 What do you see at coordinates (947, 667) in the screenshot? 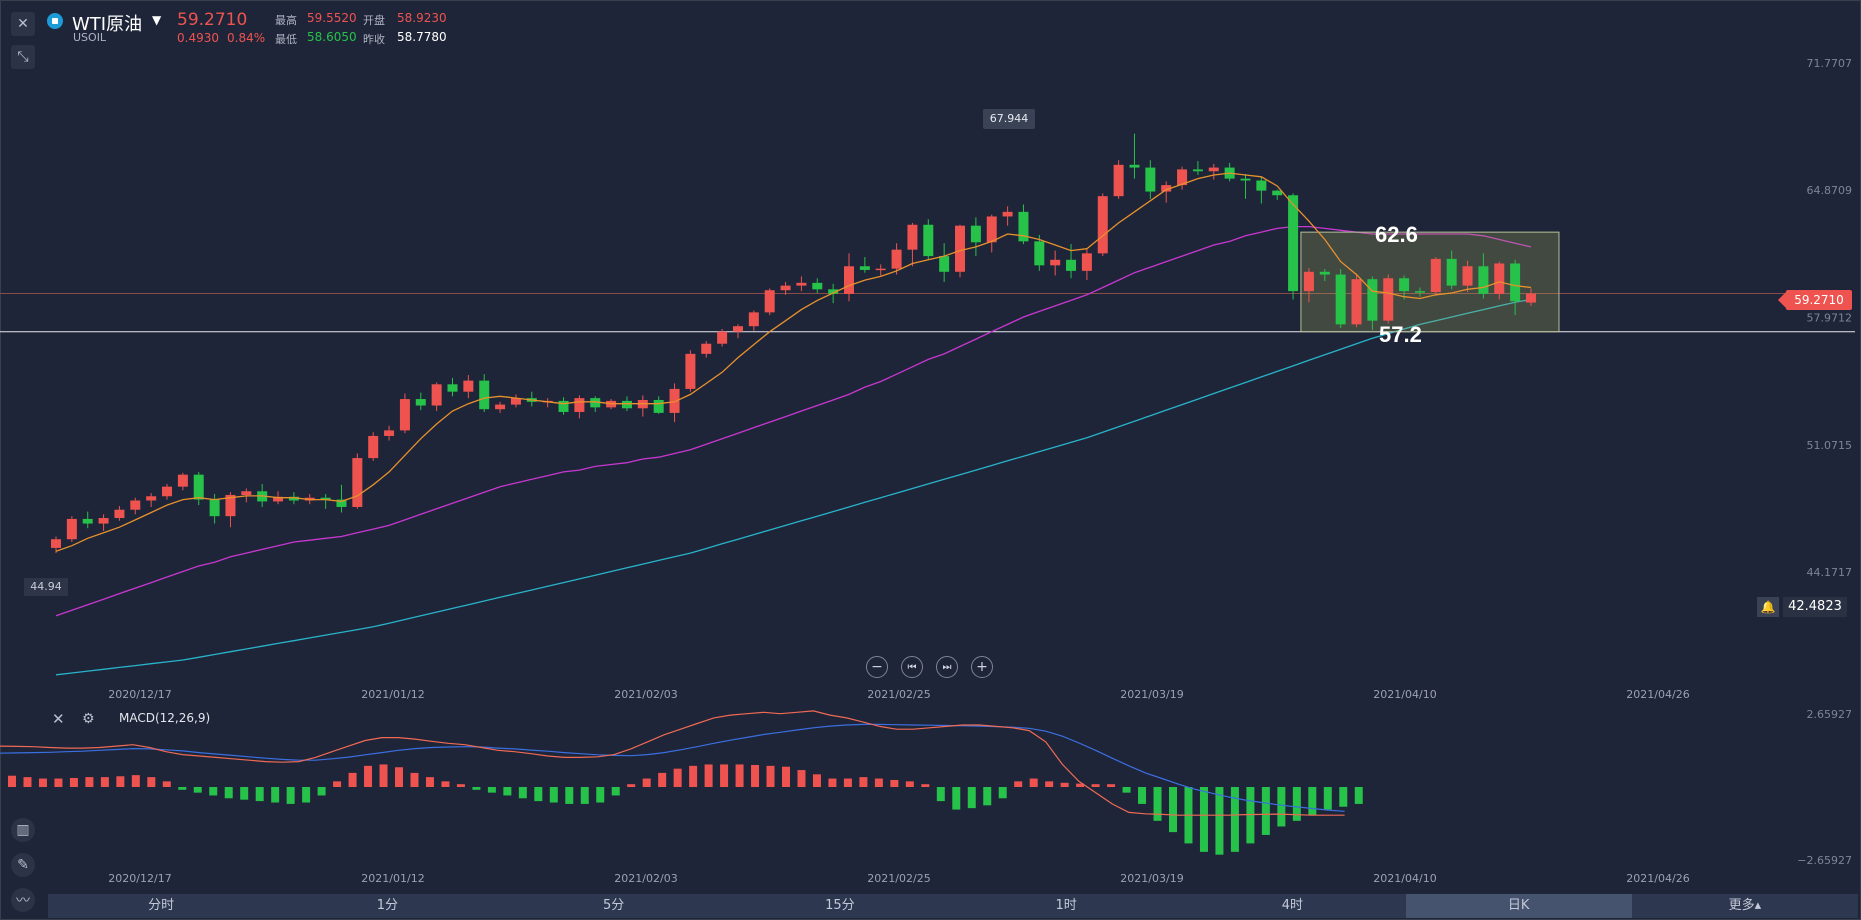
I see `scroll-last-button: ⏭` at bounding box center [947, 667].